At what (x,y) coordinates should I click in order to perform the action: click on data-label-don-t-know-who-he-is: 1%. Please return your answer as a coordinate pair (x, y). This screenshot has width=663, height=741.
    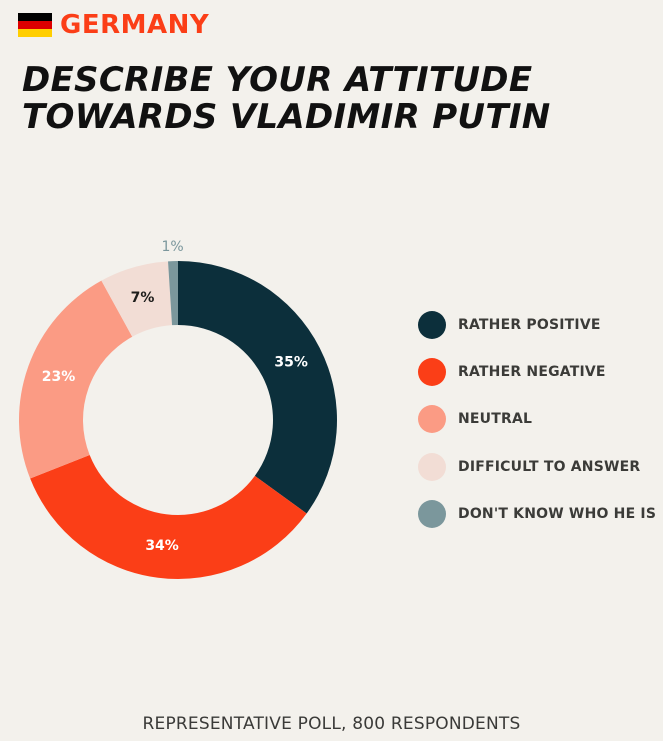
    Looking at the image, I should click on (172, 247).